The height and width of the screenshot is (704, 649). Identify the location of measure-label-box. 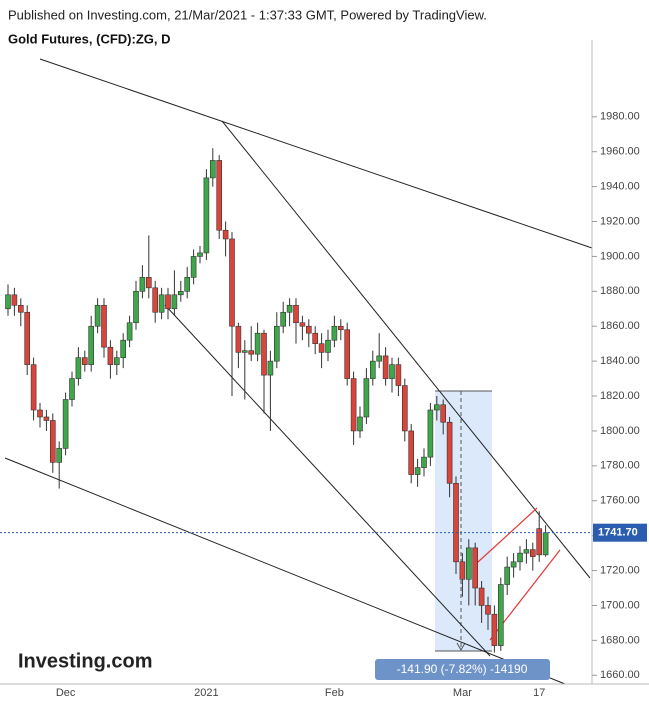
(462, 669).